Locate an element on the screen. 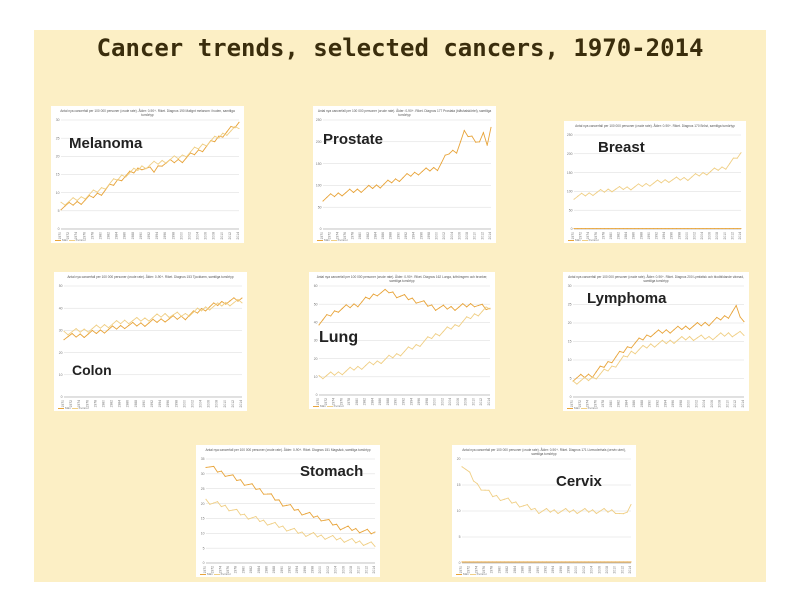 The height and width of the screenshot is (600, 800). x-tick-label: 2014 is located at coordinates (374, 570).